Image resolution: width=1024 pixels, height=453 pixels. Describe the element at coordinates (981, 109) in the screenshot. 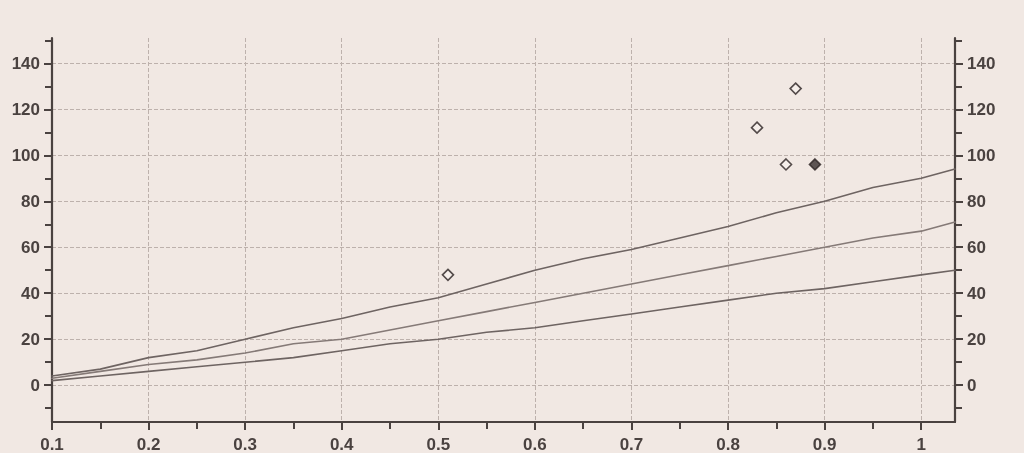

I see `y2-tick-label: 120` at that location.